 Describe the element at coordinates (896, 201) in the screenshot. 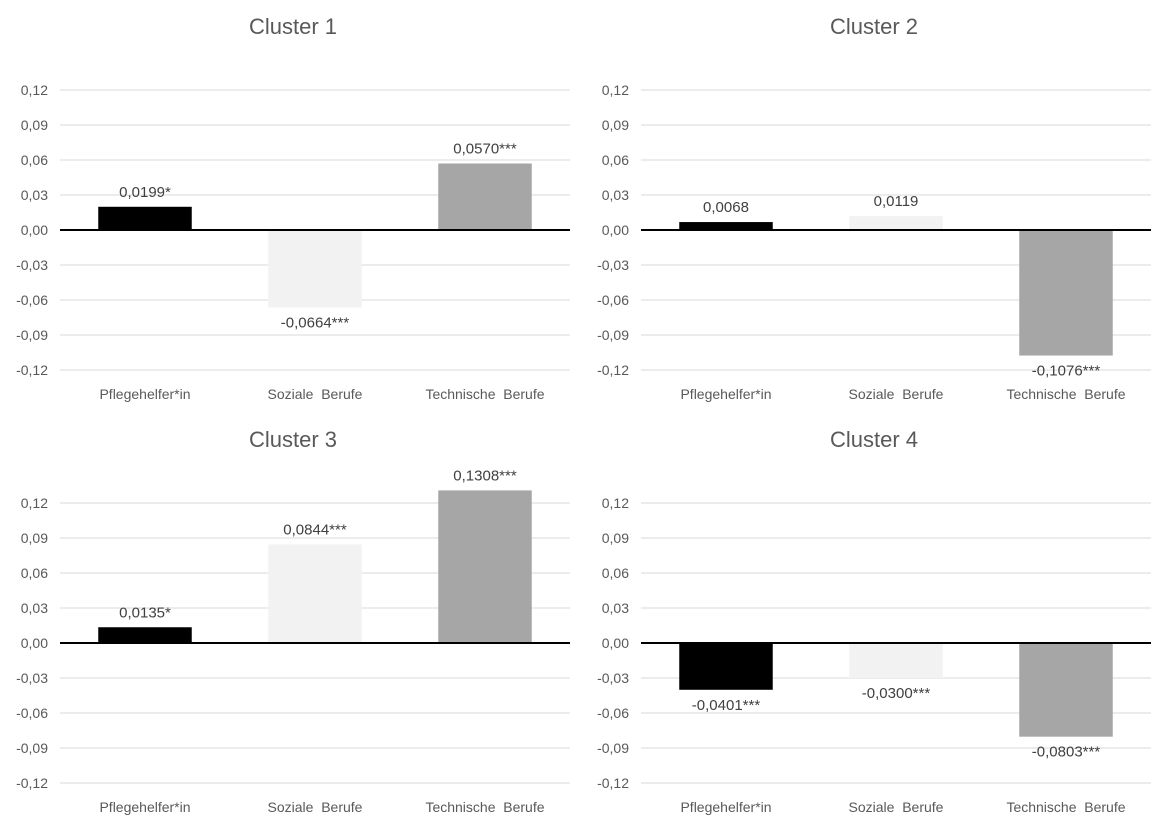

I see `data-label: 0,0119` at that location.